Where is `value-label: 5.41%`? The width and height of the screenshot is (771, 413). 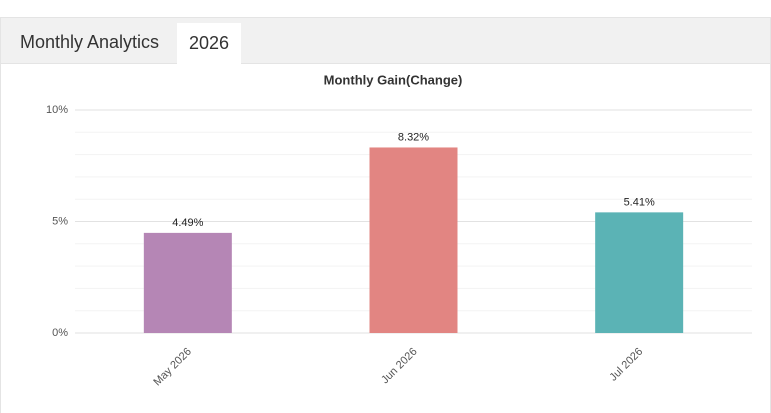
value-label: 5.41% is located at coordinates (639, 202).